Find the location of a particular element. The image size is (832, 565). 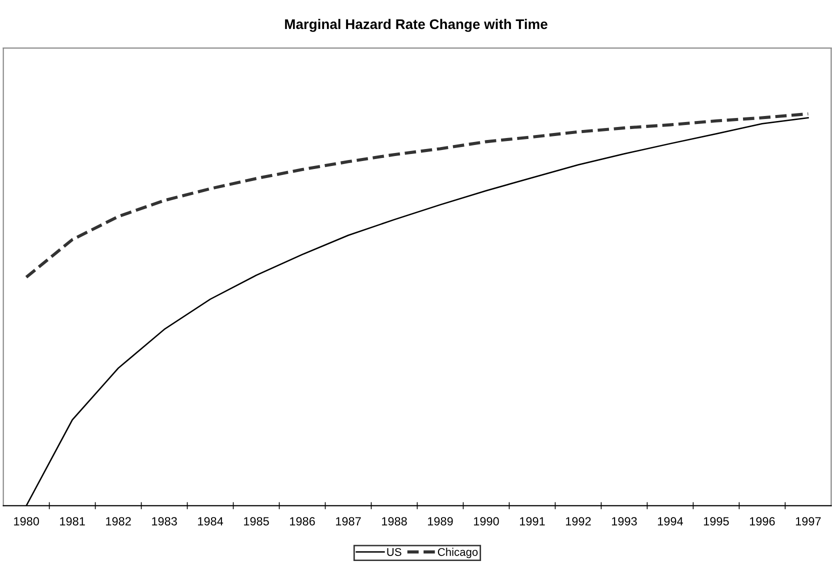

x-tick-label: 1988 is located at coordinates (394, 521).